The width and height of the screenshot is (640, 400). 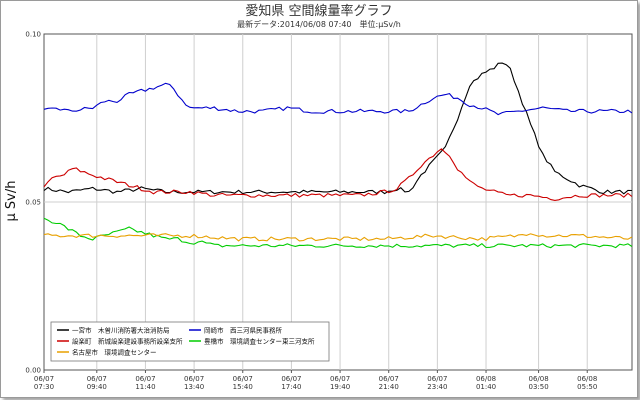 I want to click on x-tick-label-time: 13:40, so click(x=194, y=387).